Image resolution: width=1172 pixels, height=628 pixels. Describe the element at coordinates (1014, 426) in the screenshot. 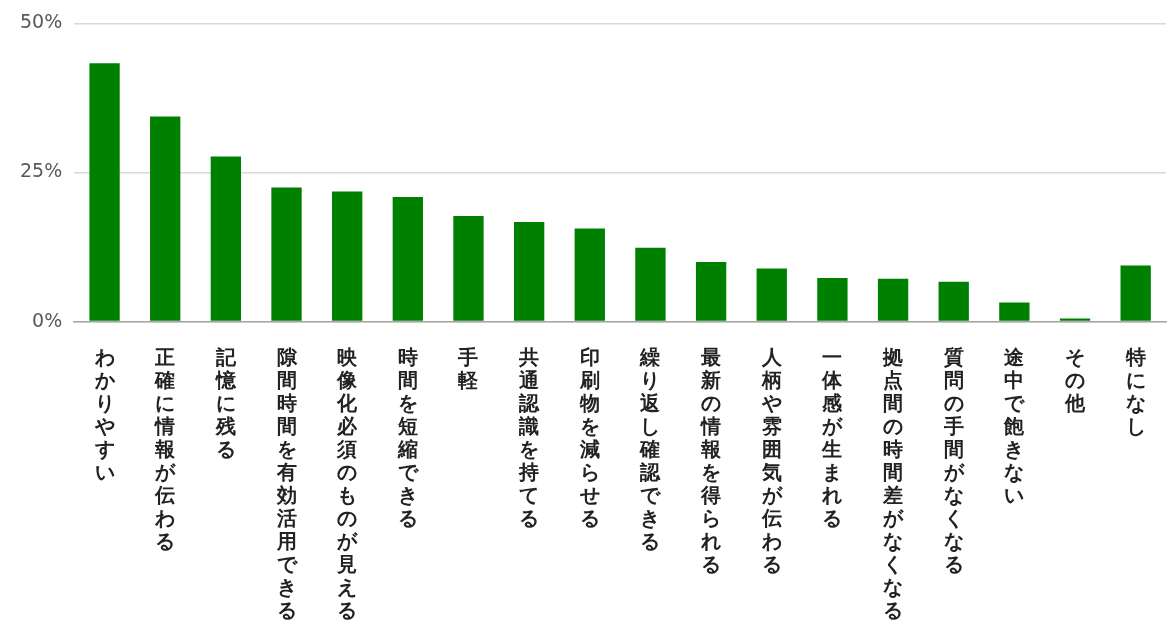

I see `x-tick-label: 途中で飽きない` at that location.